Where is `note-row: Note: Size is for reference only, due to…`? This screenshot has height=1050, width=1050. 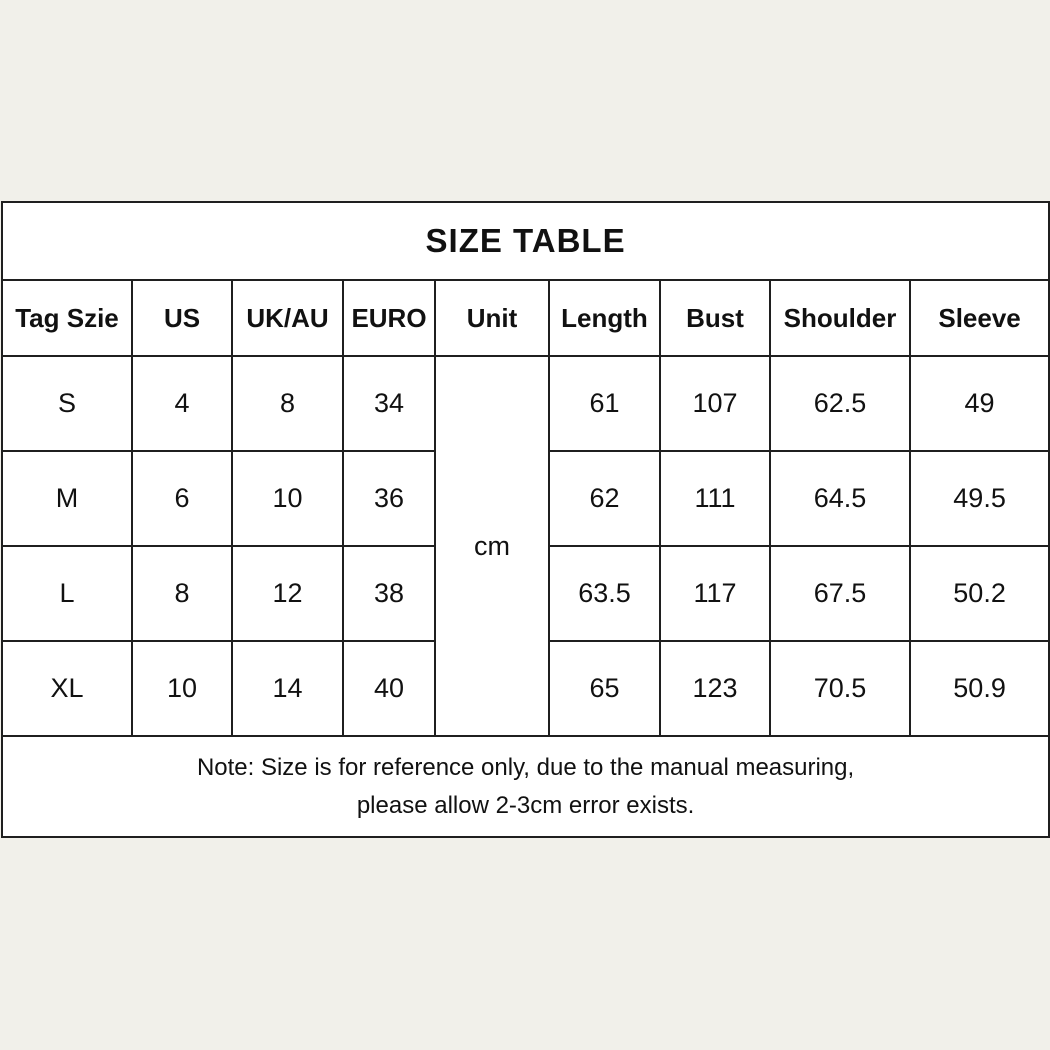 note-row: Note: Size is for reference only, due to… is located at coordinates (525, 786).